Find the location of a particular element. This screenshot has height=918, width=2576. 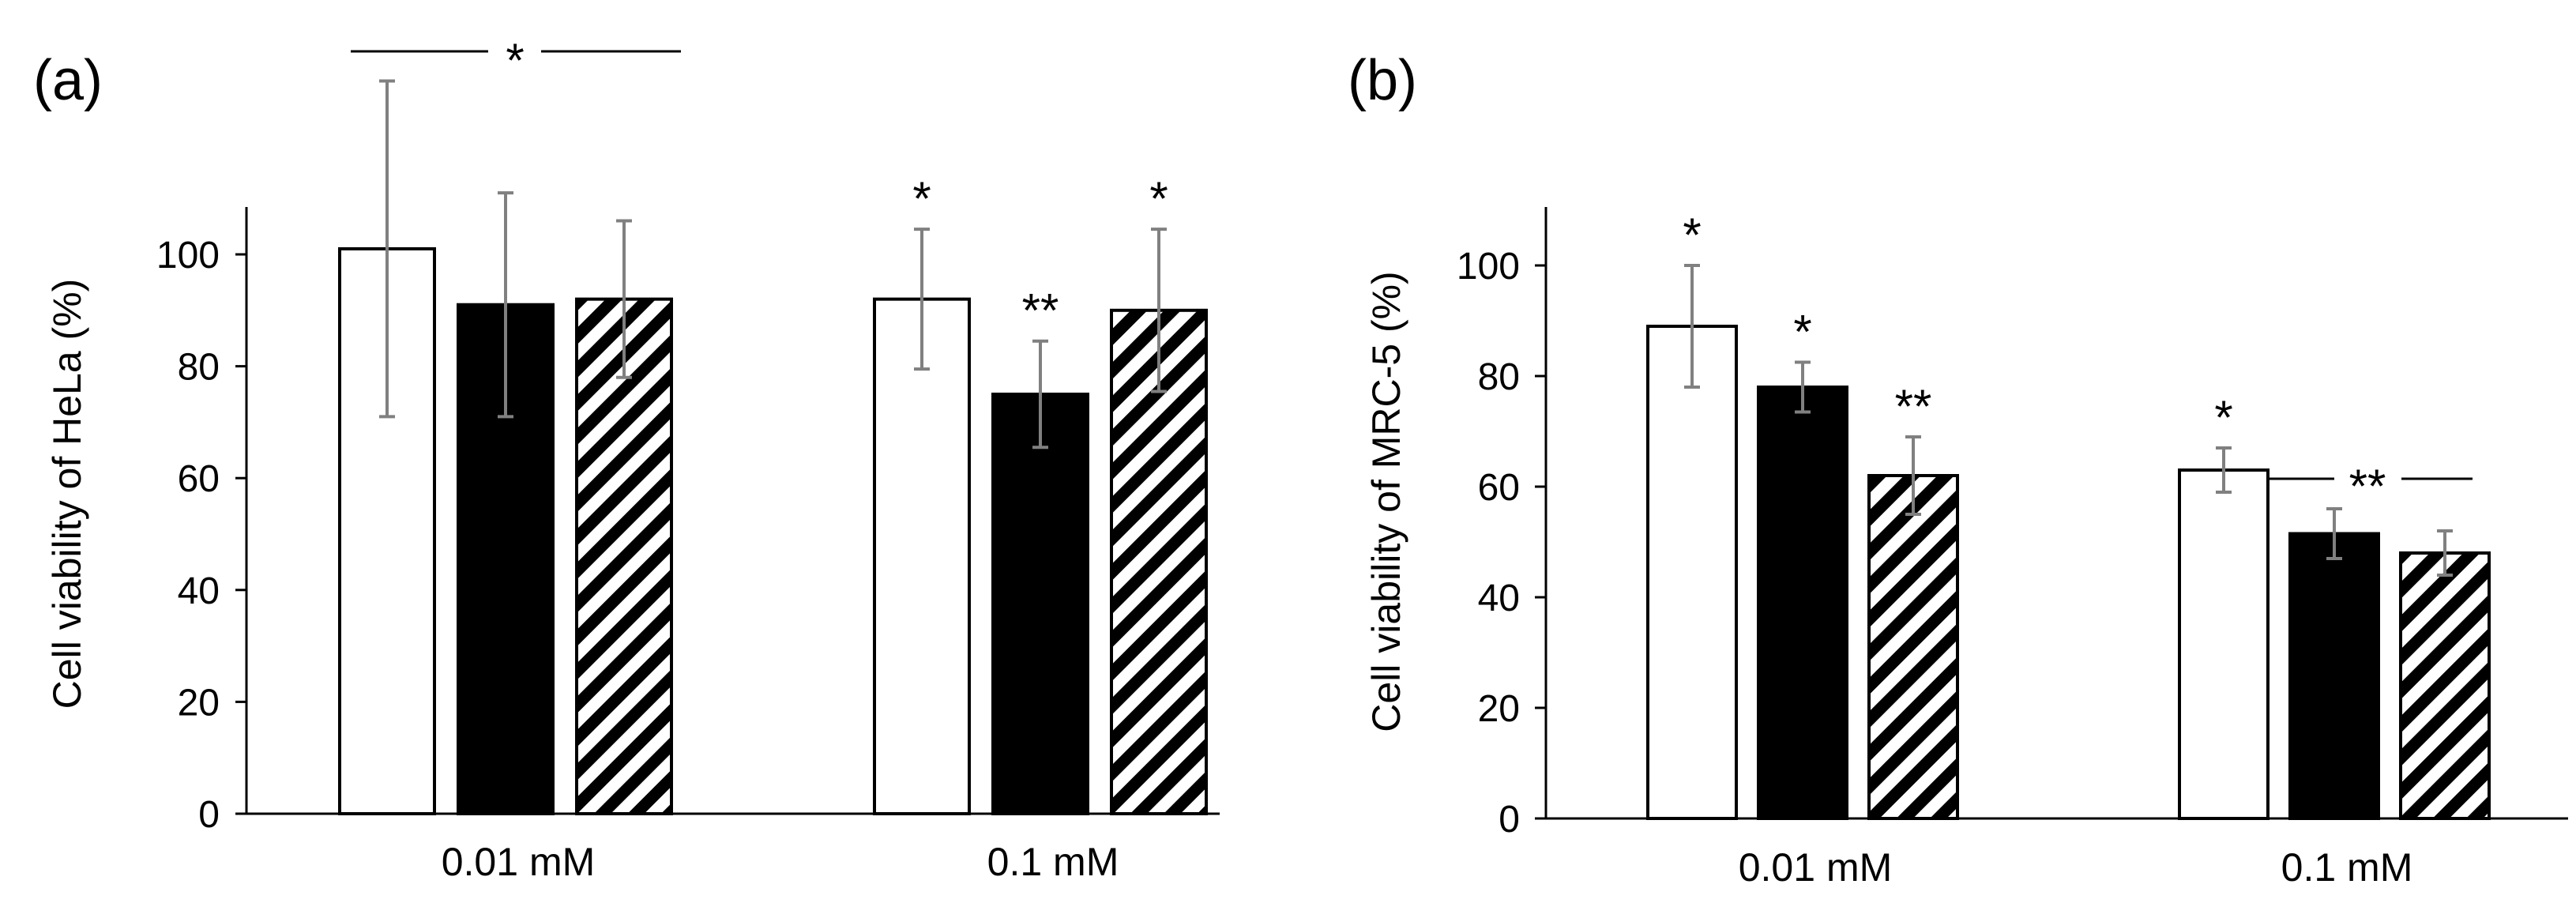

panel-a-significance-mark: ** is located at coordinates (1040, 310).